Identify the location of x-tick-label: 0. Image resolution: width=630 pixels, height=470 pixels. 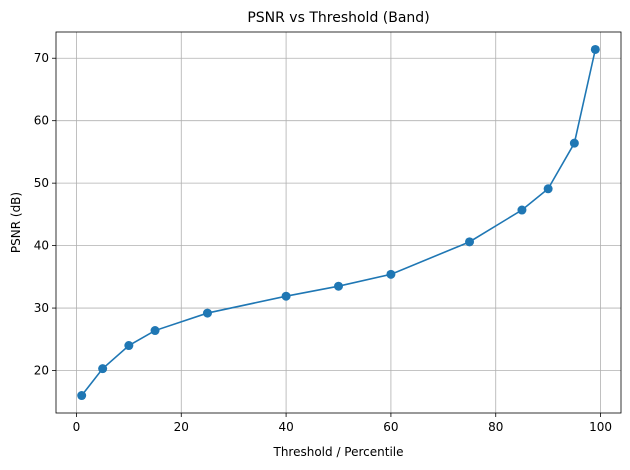
(77, 427).